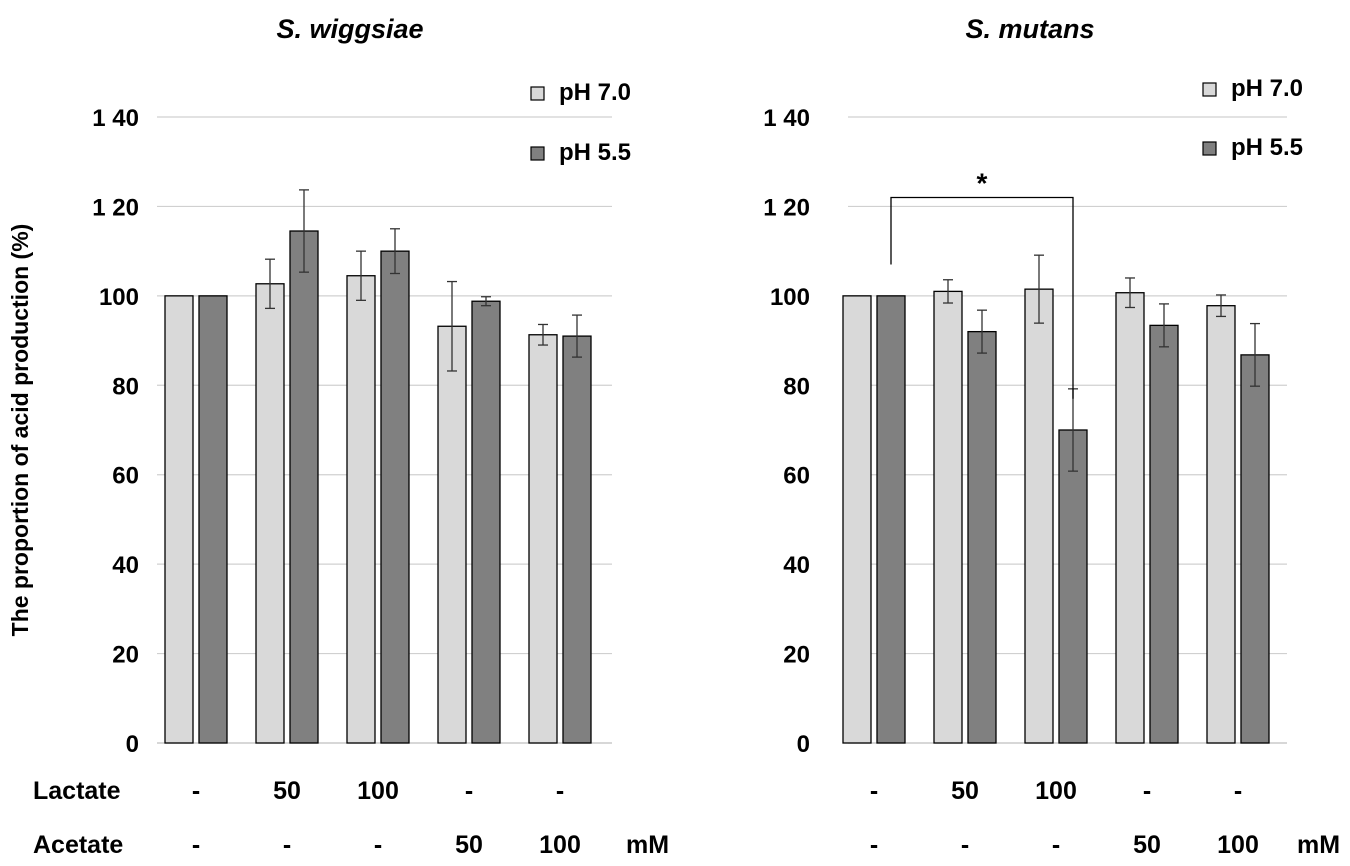 Image resolution: width=1350 pixels, height=866 pixels. Describe the element at coordinates (1105, 818) in the screenshot. I see `condition-table-s-mutans: - 50 100 - - - - - 50 100 mM` at that location.